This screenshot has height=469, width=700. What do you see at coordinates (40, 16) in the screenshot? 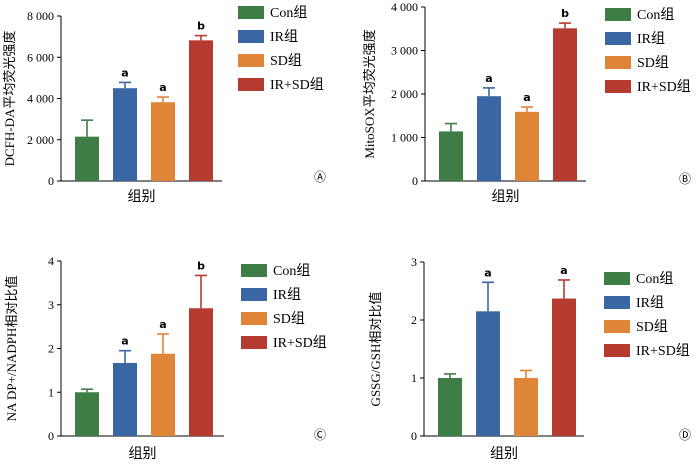
I see `y-tick-label: 8 000` at bounding box center [40, 16].